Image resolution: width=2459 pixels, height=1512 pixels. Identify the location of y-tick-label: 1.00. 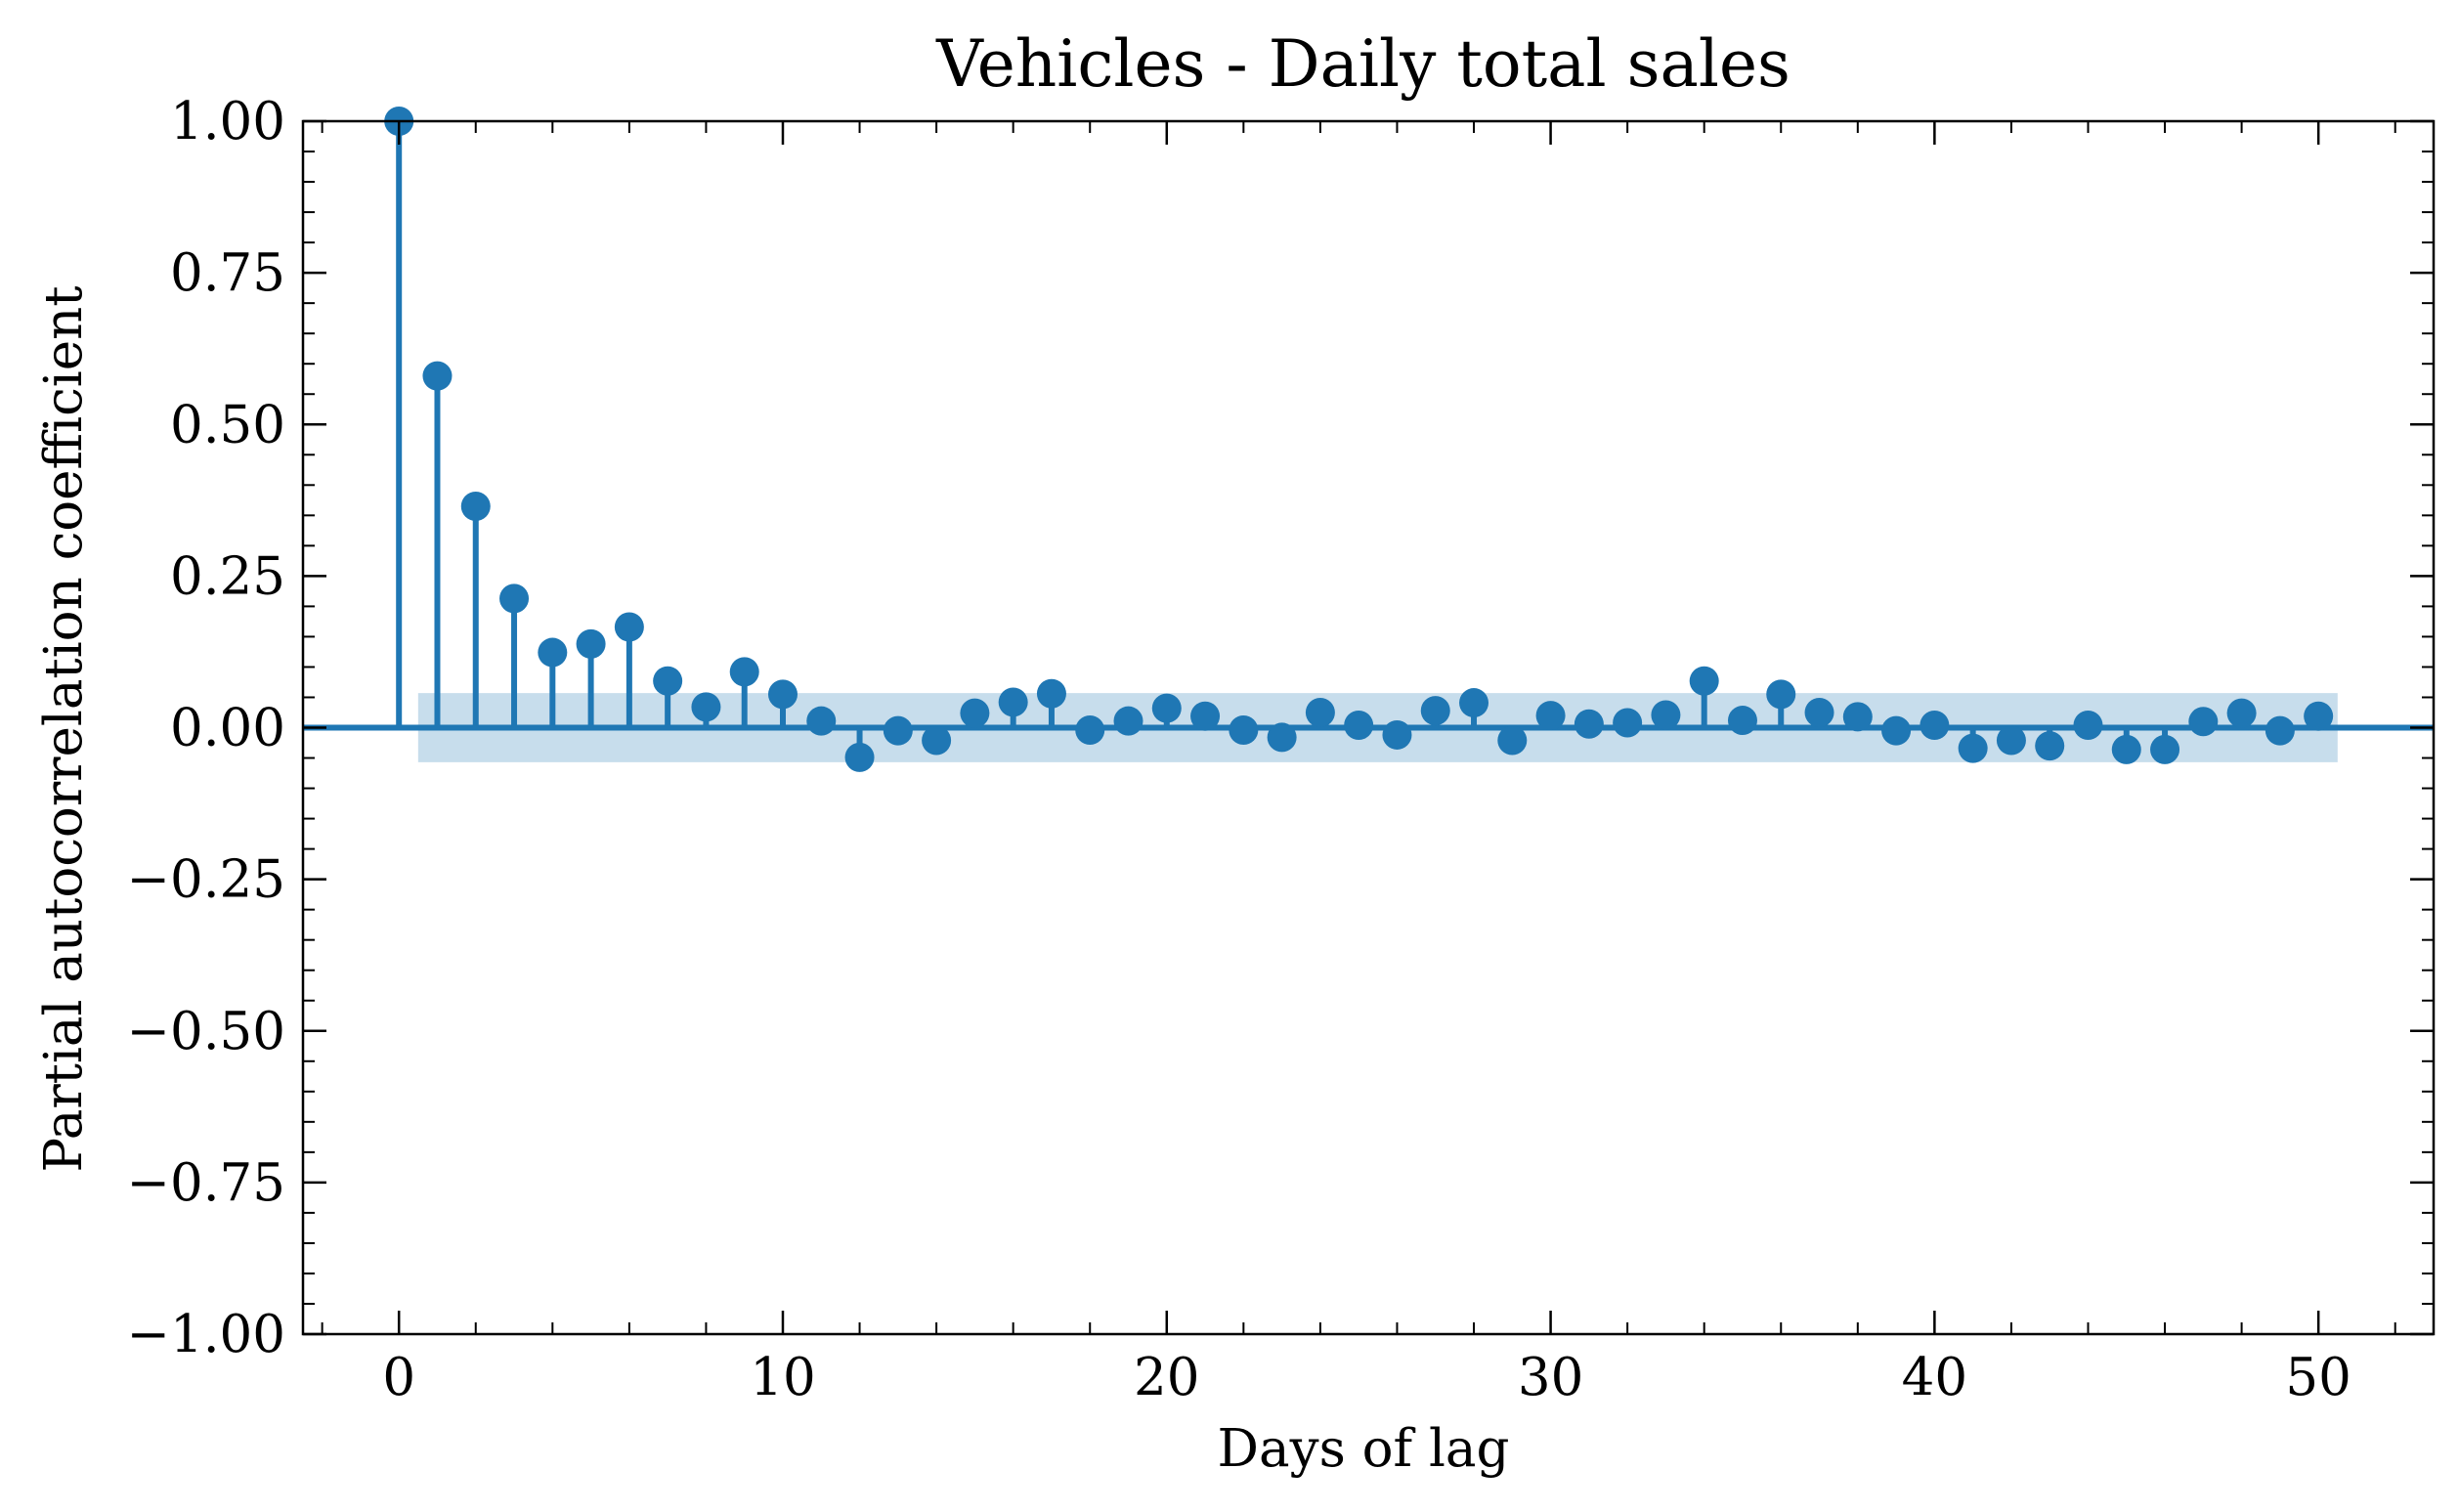
(227, 121).